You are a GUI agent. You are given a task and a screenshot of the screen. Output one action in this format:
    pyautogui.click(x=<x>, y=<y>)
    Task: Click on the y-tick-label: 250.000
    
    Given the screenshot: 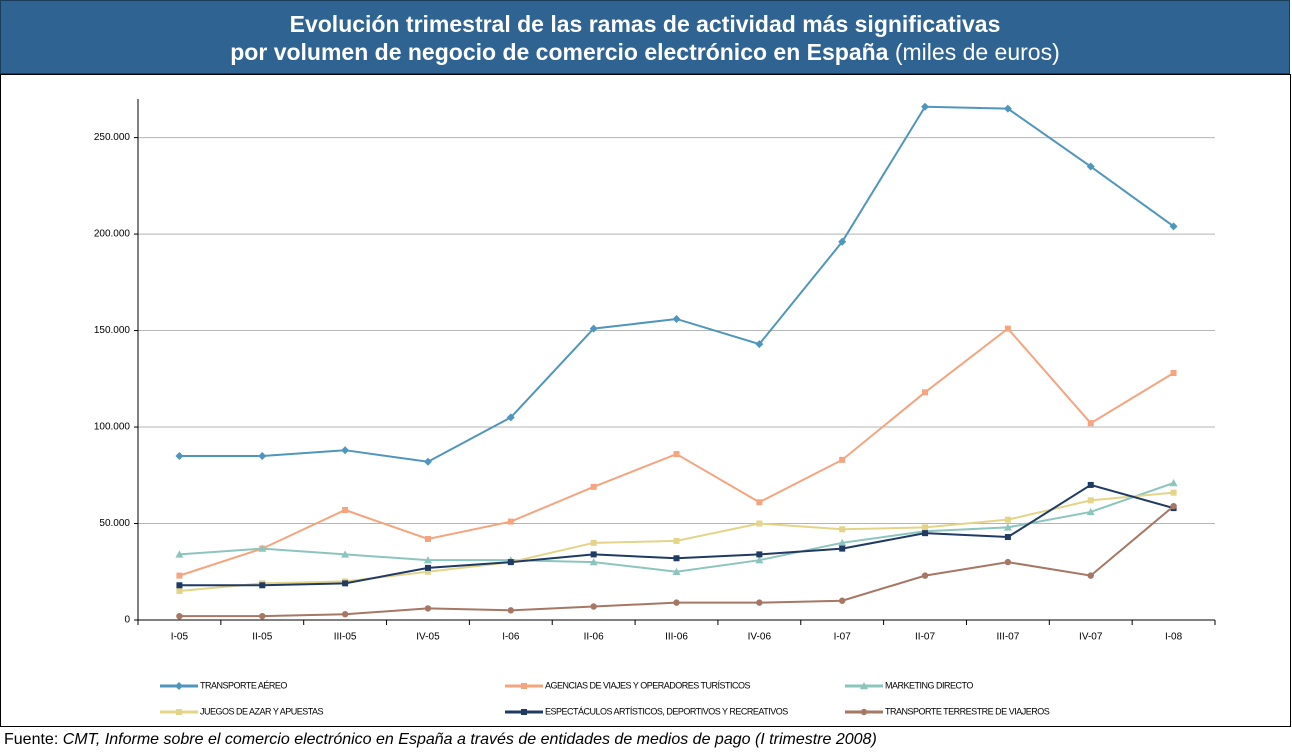 What is the action you would take?
    pyautogui.click(x=112, y=137)
    